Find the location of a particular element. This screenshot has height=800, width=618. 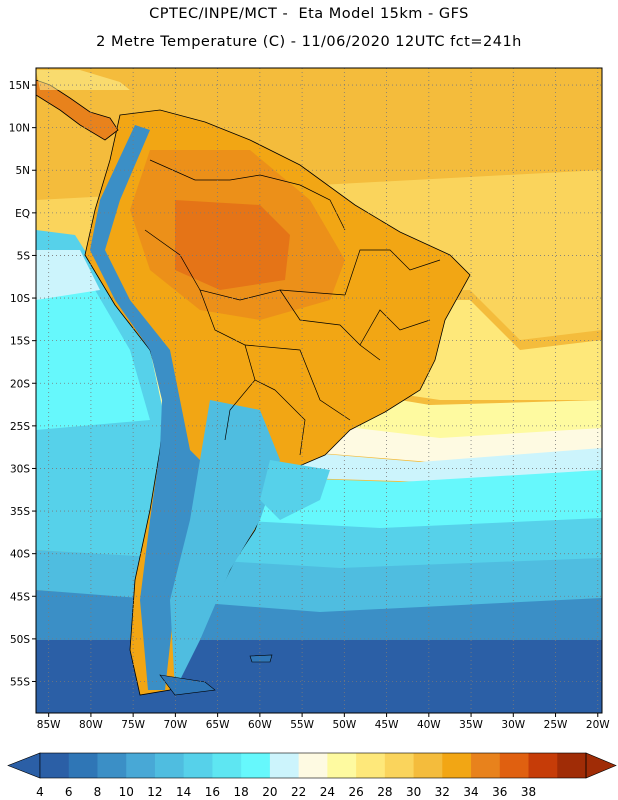

lon-tick-label: 45W is located at coordinates (387, 725).